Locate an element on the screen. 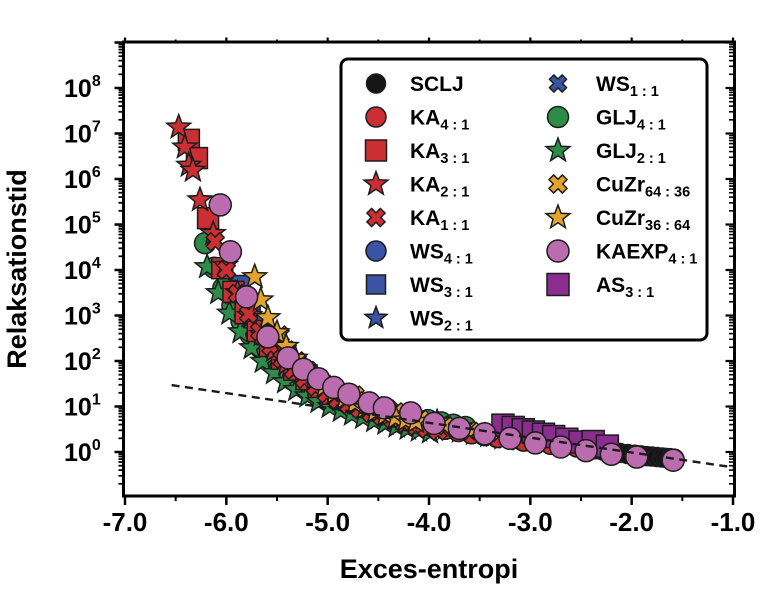 The image size is (760, 600). x-tick-label: -2.0 is located at coordinates (631, 522).